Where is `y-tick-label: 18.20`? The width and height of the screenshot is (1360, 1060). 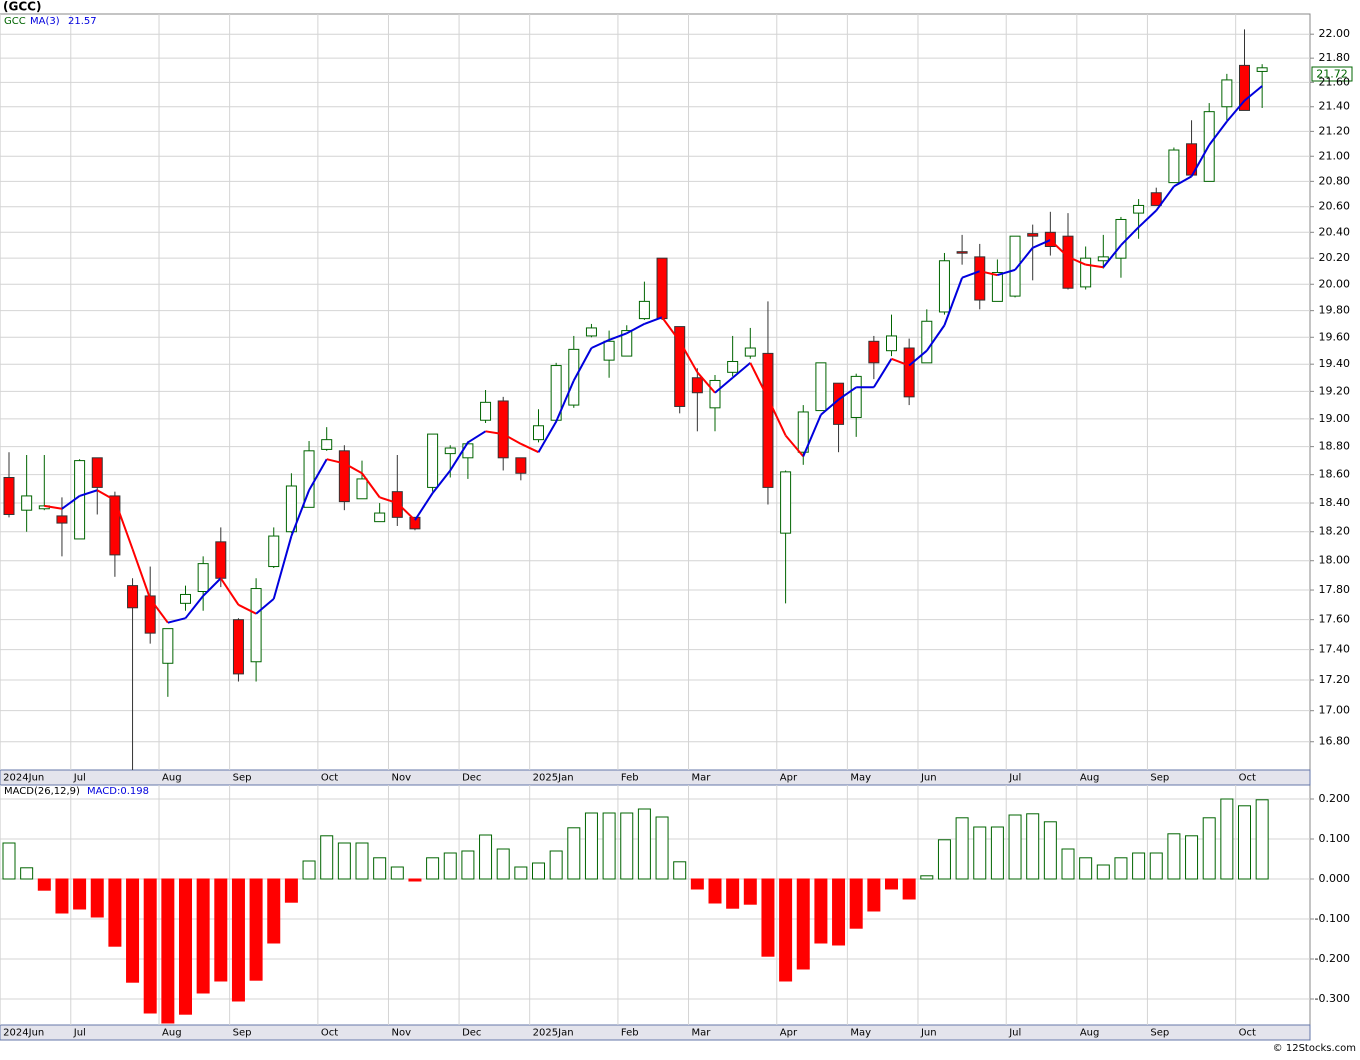
y-tick-label: 18.20 is located at coordinates (1335, 531).